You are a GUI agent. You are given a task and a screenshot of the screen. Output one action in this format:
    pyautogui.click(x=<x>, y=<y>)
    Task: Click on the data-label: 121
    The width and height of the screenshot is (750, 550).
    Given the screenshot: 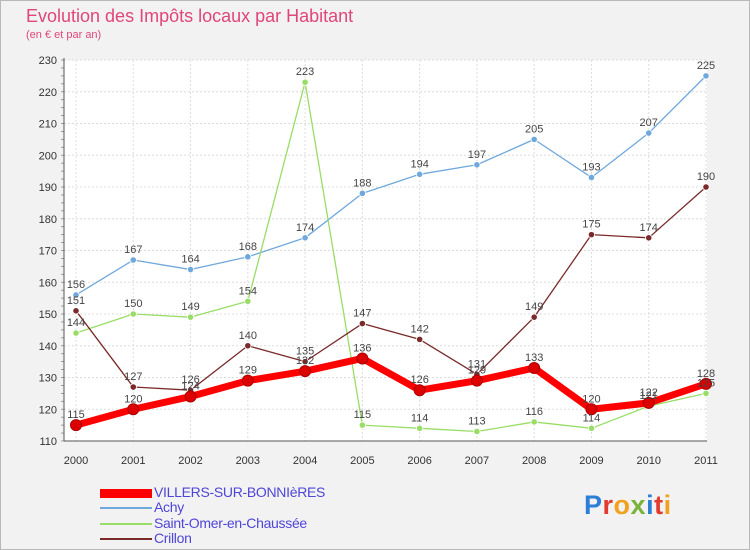 What is the action you would take?
    pyautogui.click(x=649, y=396)
    